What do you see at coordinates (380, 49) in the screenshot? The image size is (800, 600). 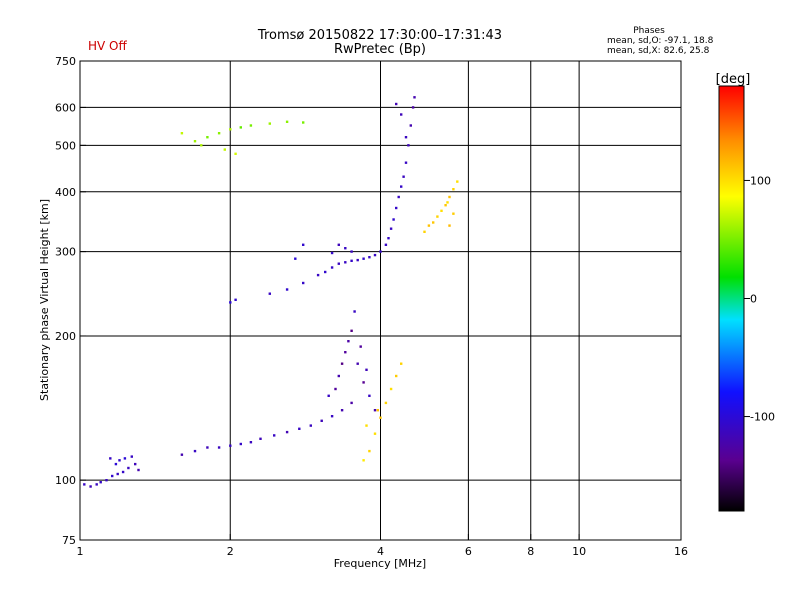 I see `chart-subtitle: RwPretec (Bp)` at bounding box center [380, 49].